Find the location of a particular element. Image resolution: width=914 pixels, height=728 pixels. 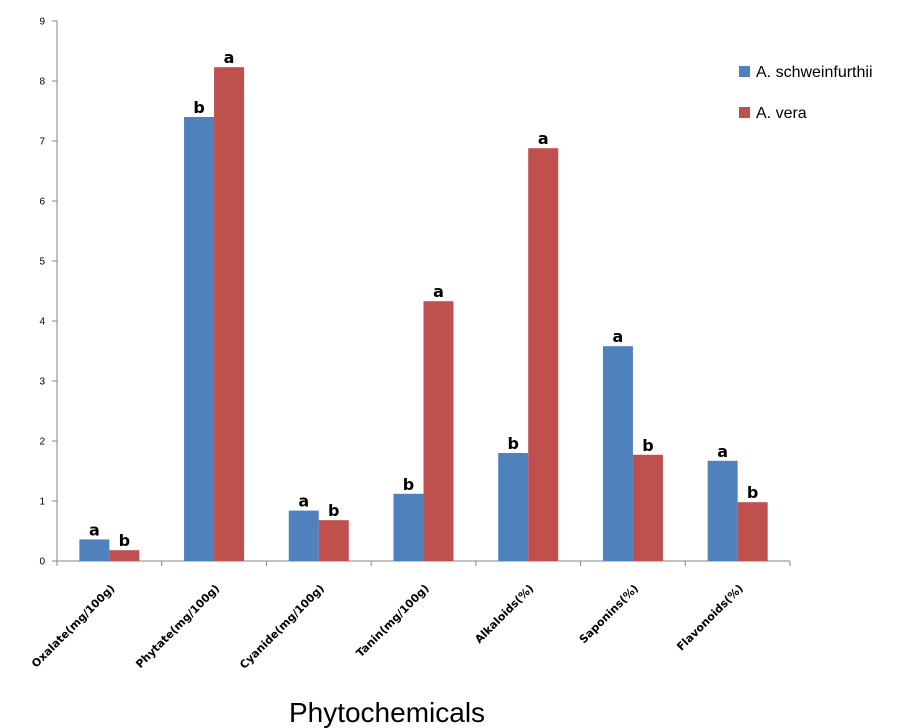

y-tick-label: 2 is located at coordinates (42, 442).